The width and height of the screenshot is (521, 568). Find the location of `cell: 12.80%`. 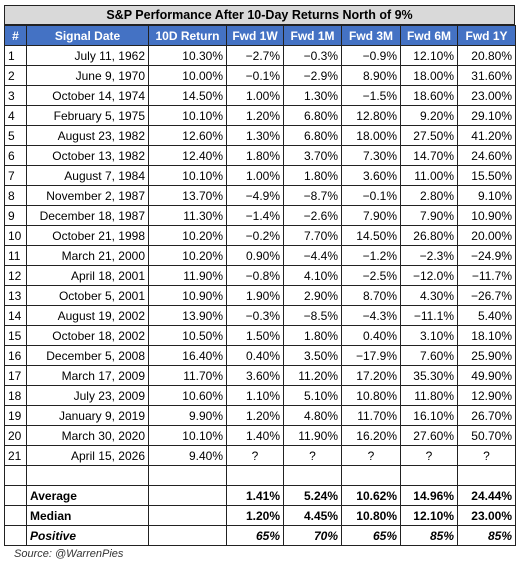

cell: 12.80% is located at coordinates (371, 115).